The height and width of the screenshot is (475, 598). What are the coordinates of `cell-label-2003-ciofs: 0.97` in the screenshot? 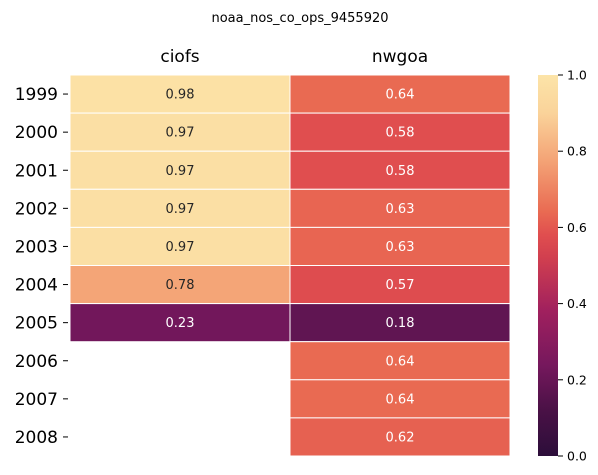 It's located at (180, 247).